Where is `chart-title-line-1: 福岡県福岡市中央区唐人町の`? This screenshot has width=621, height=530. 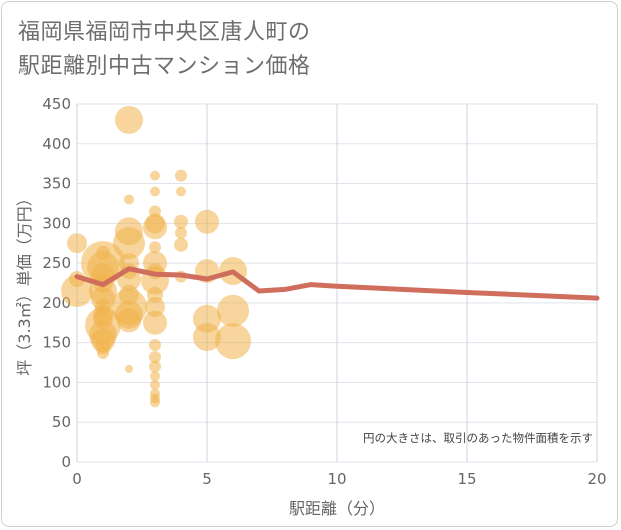 chart-title-line-1: 福岡県福岡市中央区唐人町の is located at coordinates (164, 32).